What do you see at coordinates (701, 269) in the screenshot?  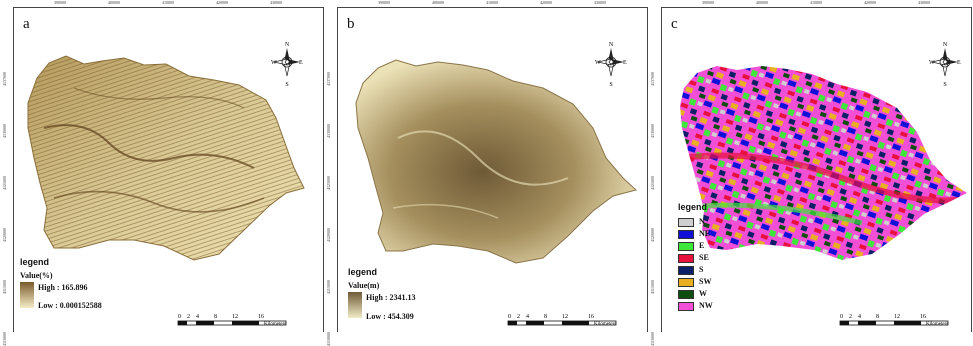 I see `legend-label: S` at bounding box center [701, 269].